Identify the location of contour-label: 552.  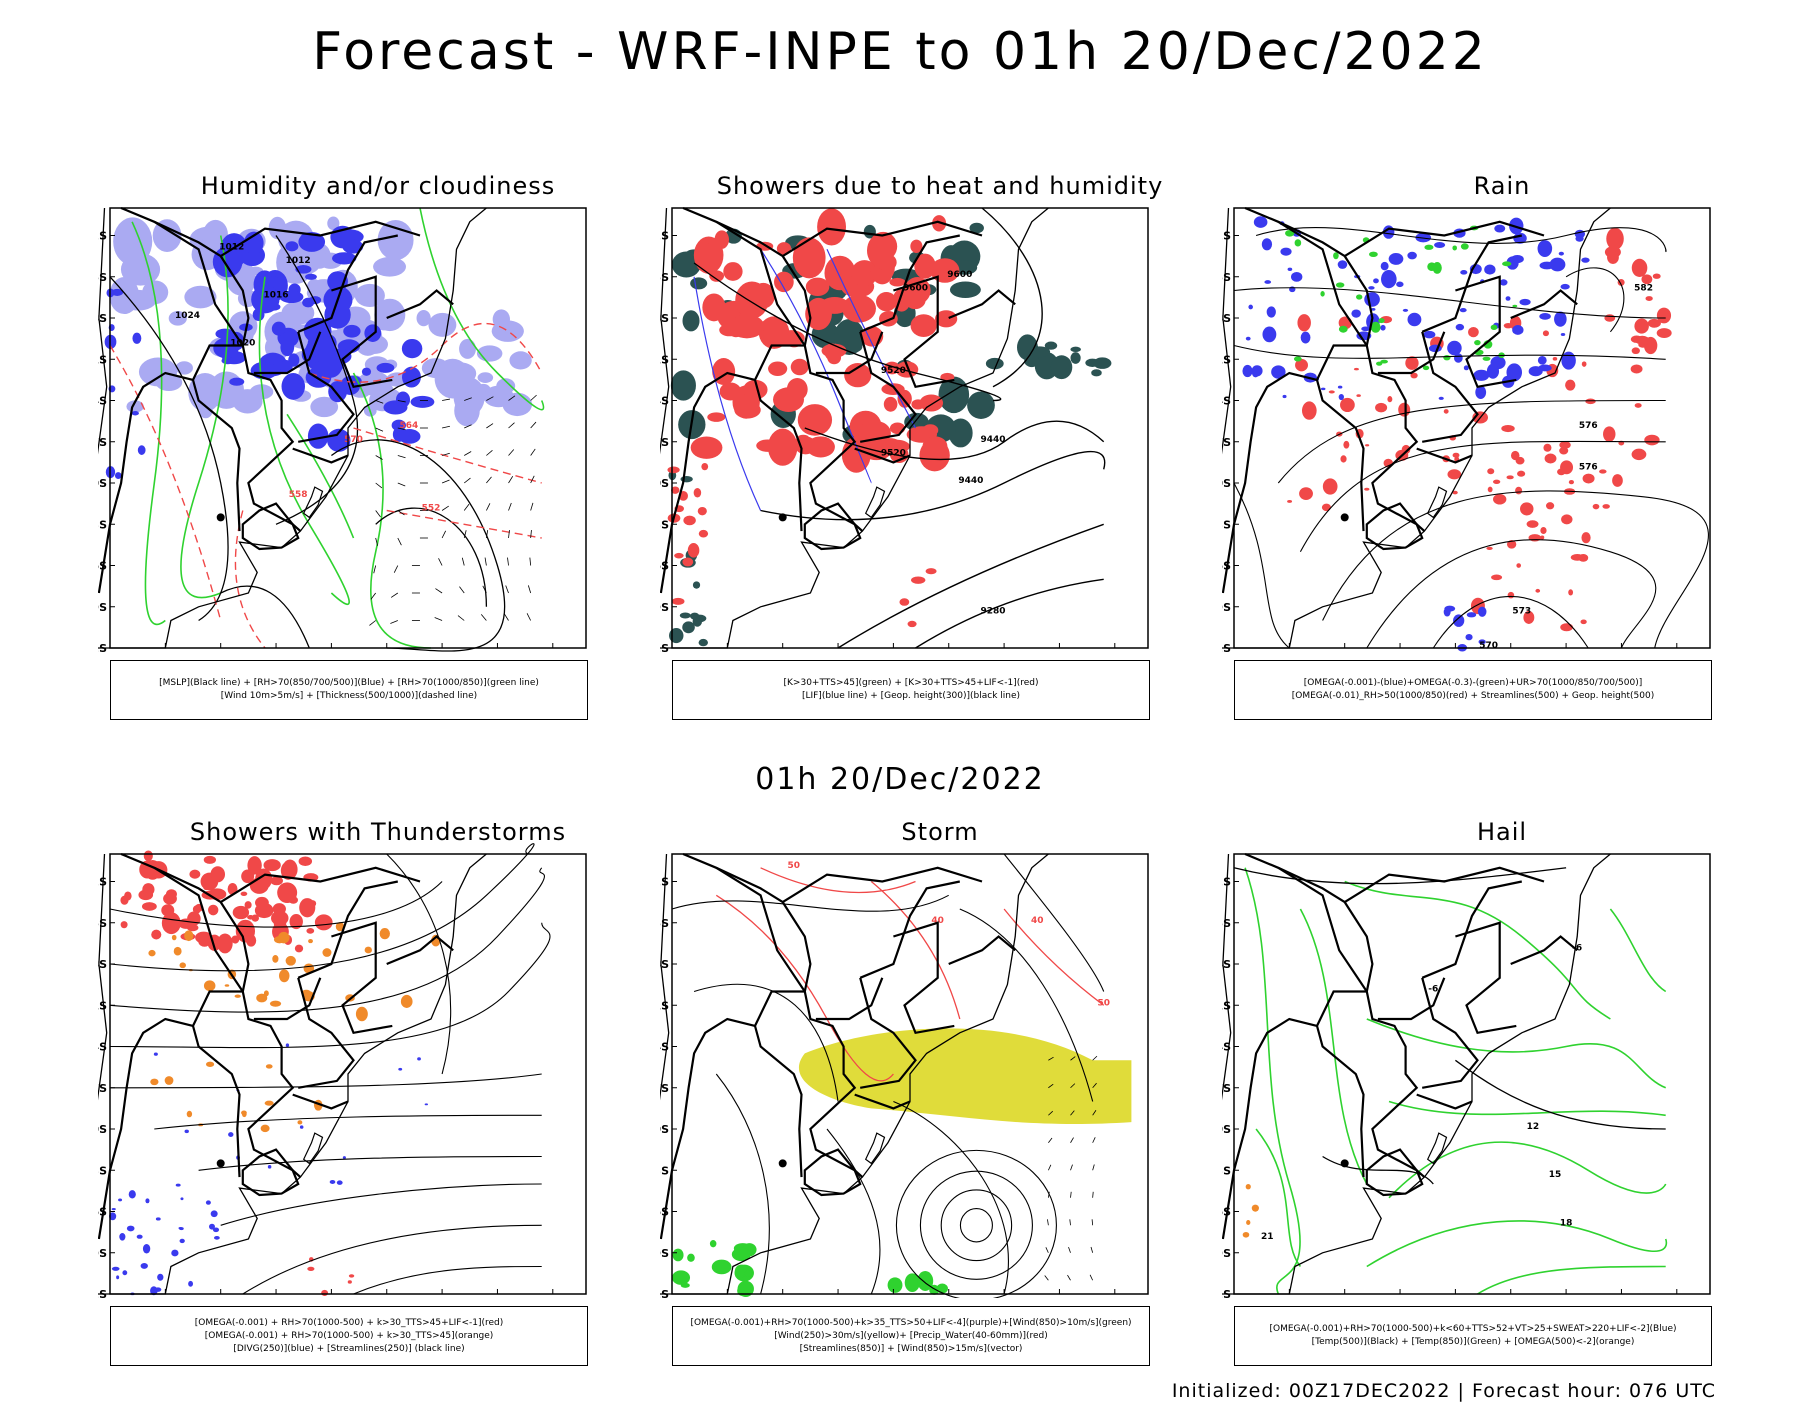
(431, 509).